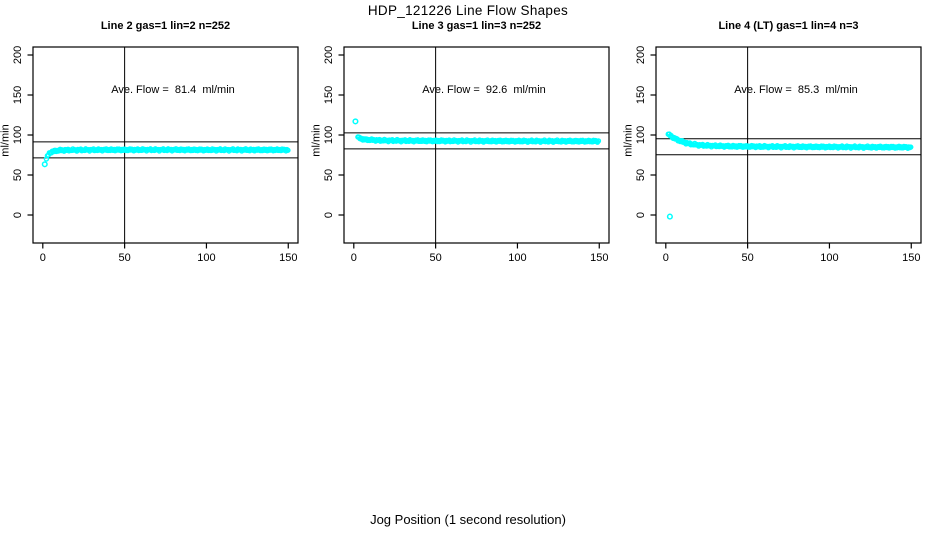 Image resolution: width=936 pixels, height=540 pixels. What do you see at coordinates (788, 26) in the screenshot?
I see `panel-title-line-4: Line 4 (LT) gas=1 lin=4 n=3` at bounding box center [788, 26].